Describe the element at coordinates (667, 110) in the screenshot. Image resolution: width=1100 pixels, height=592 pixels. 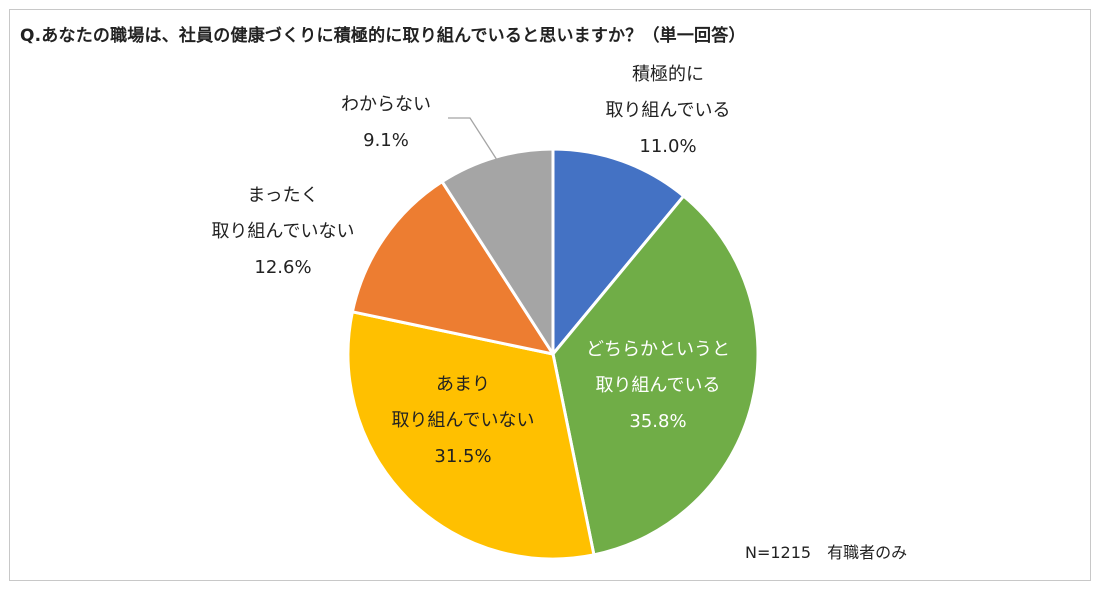
I see `slice-active-category-label: 取り組んでいる` at that location.